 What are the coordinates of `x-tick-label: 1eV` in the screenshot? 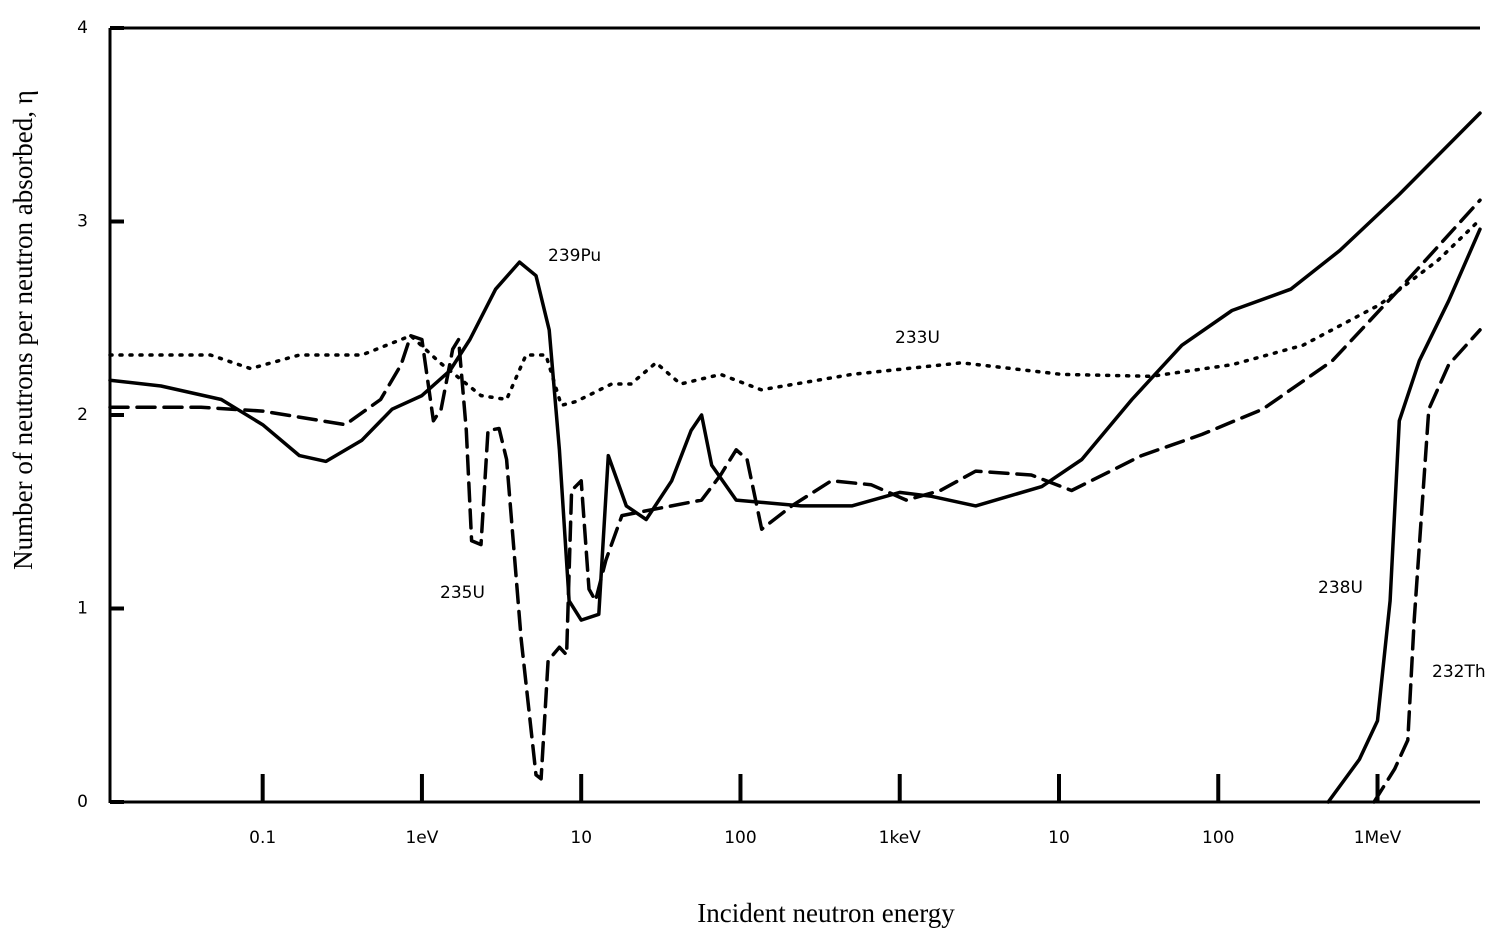 It's located at (421, 838).